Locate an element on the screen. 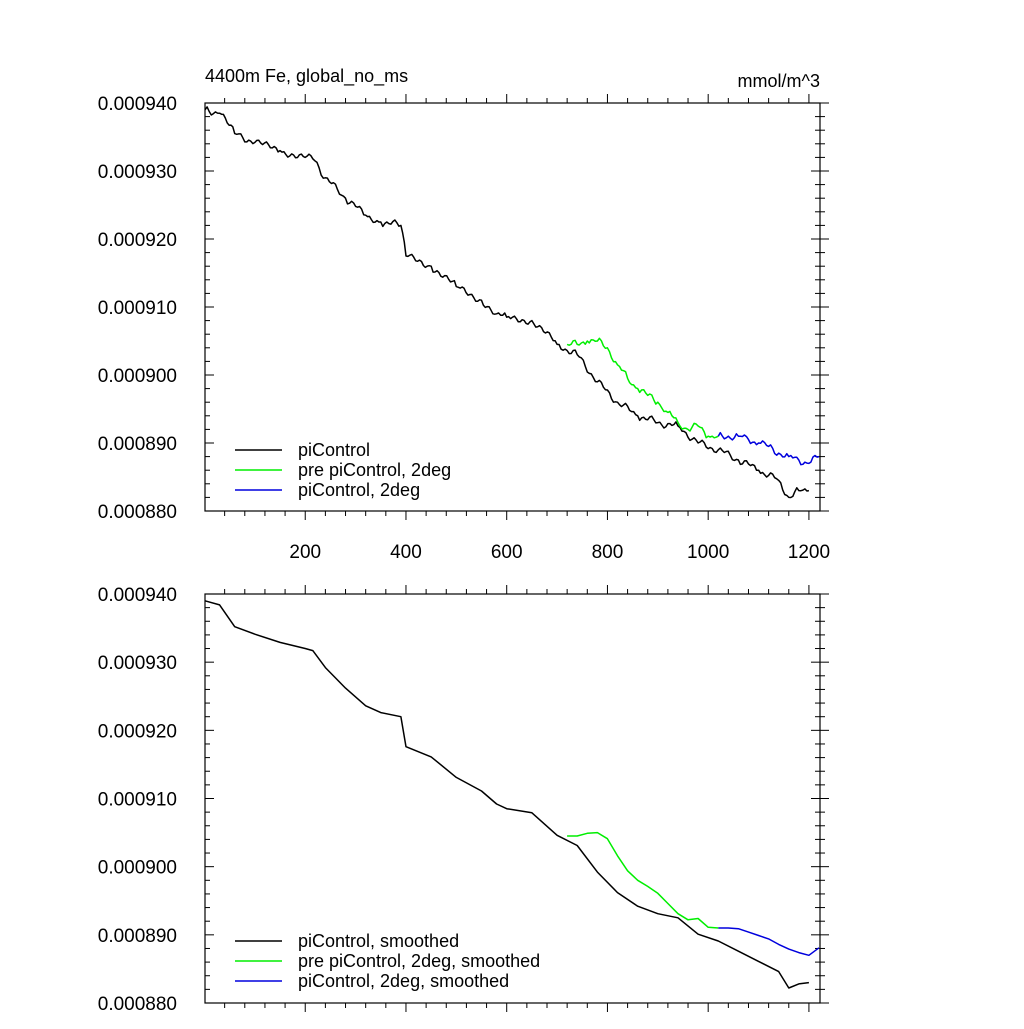 Image resolution: width=1024 pixels, height=1029 pixels. units-label: mmol/m^3 is located at coordinates (779, 81).